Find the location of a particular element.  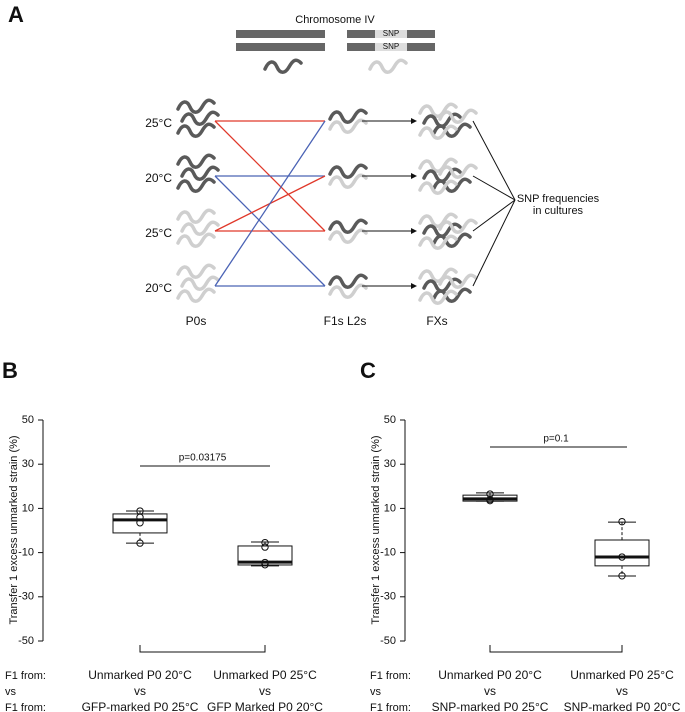

output-label: in cultures is located at coordinates (558, 211).